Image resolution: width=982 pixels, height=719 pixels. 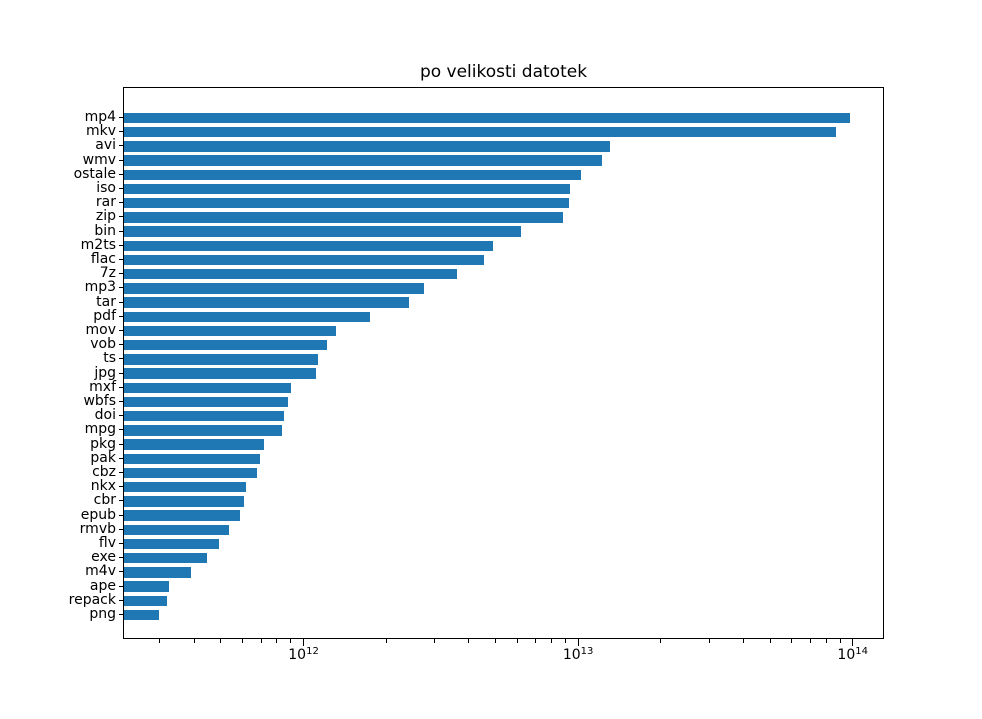 I want to click on x-tick-label: 1014, so click(x=853, y=655).